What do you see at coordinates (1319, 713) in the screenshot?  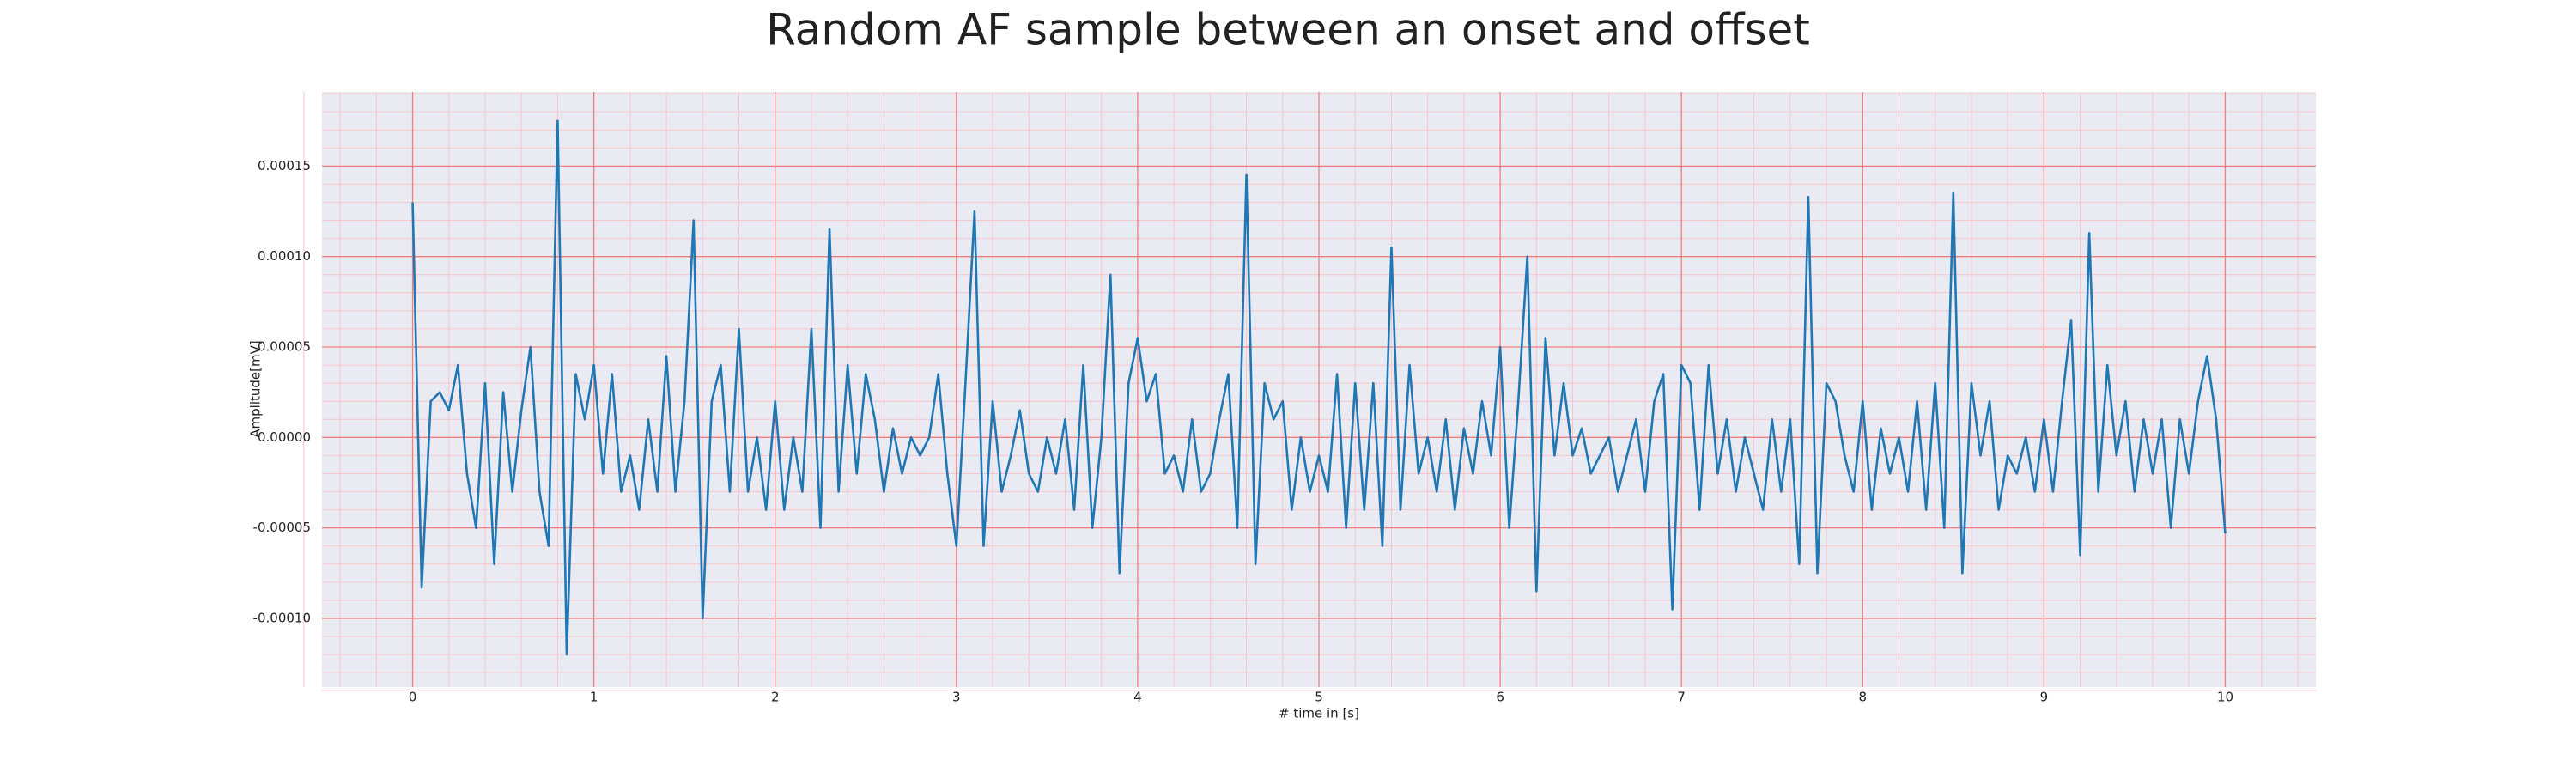 I see `x-axis-label: # time in [s]` at bounding box center [1319, 713].